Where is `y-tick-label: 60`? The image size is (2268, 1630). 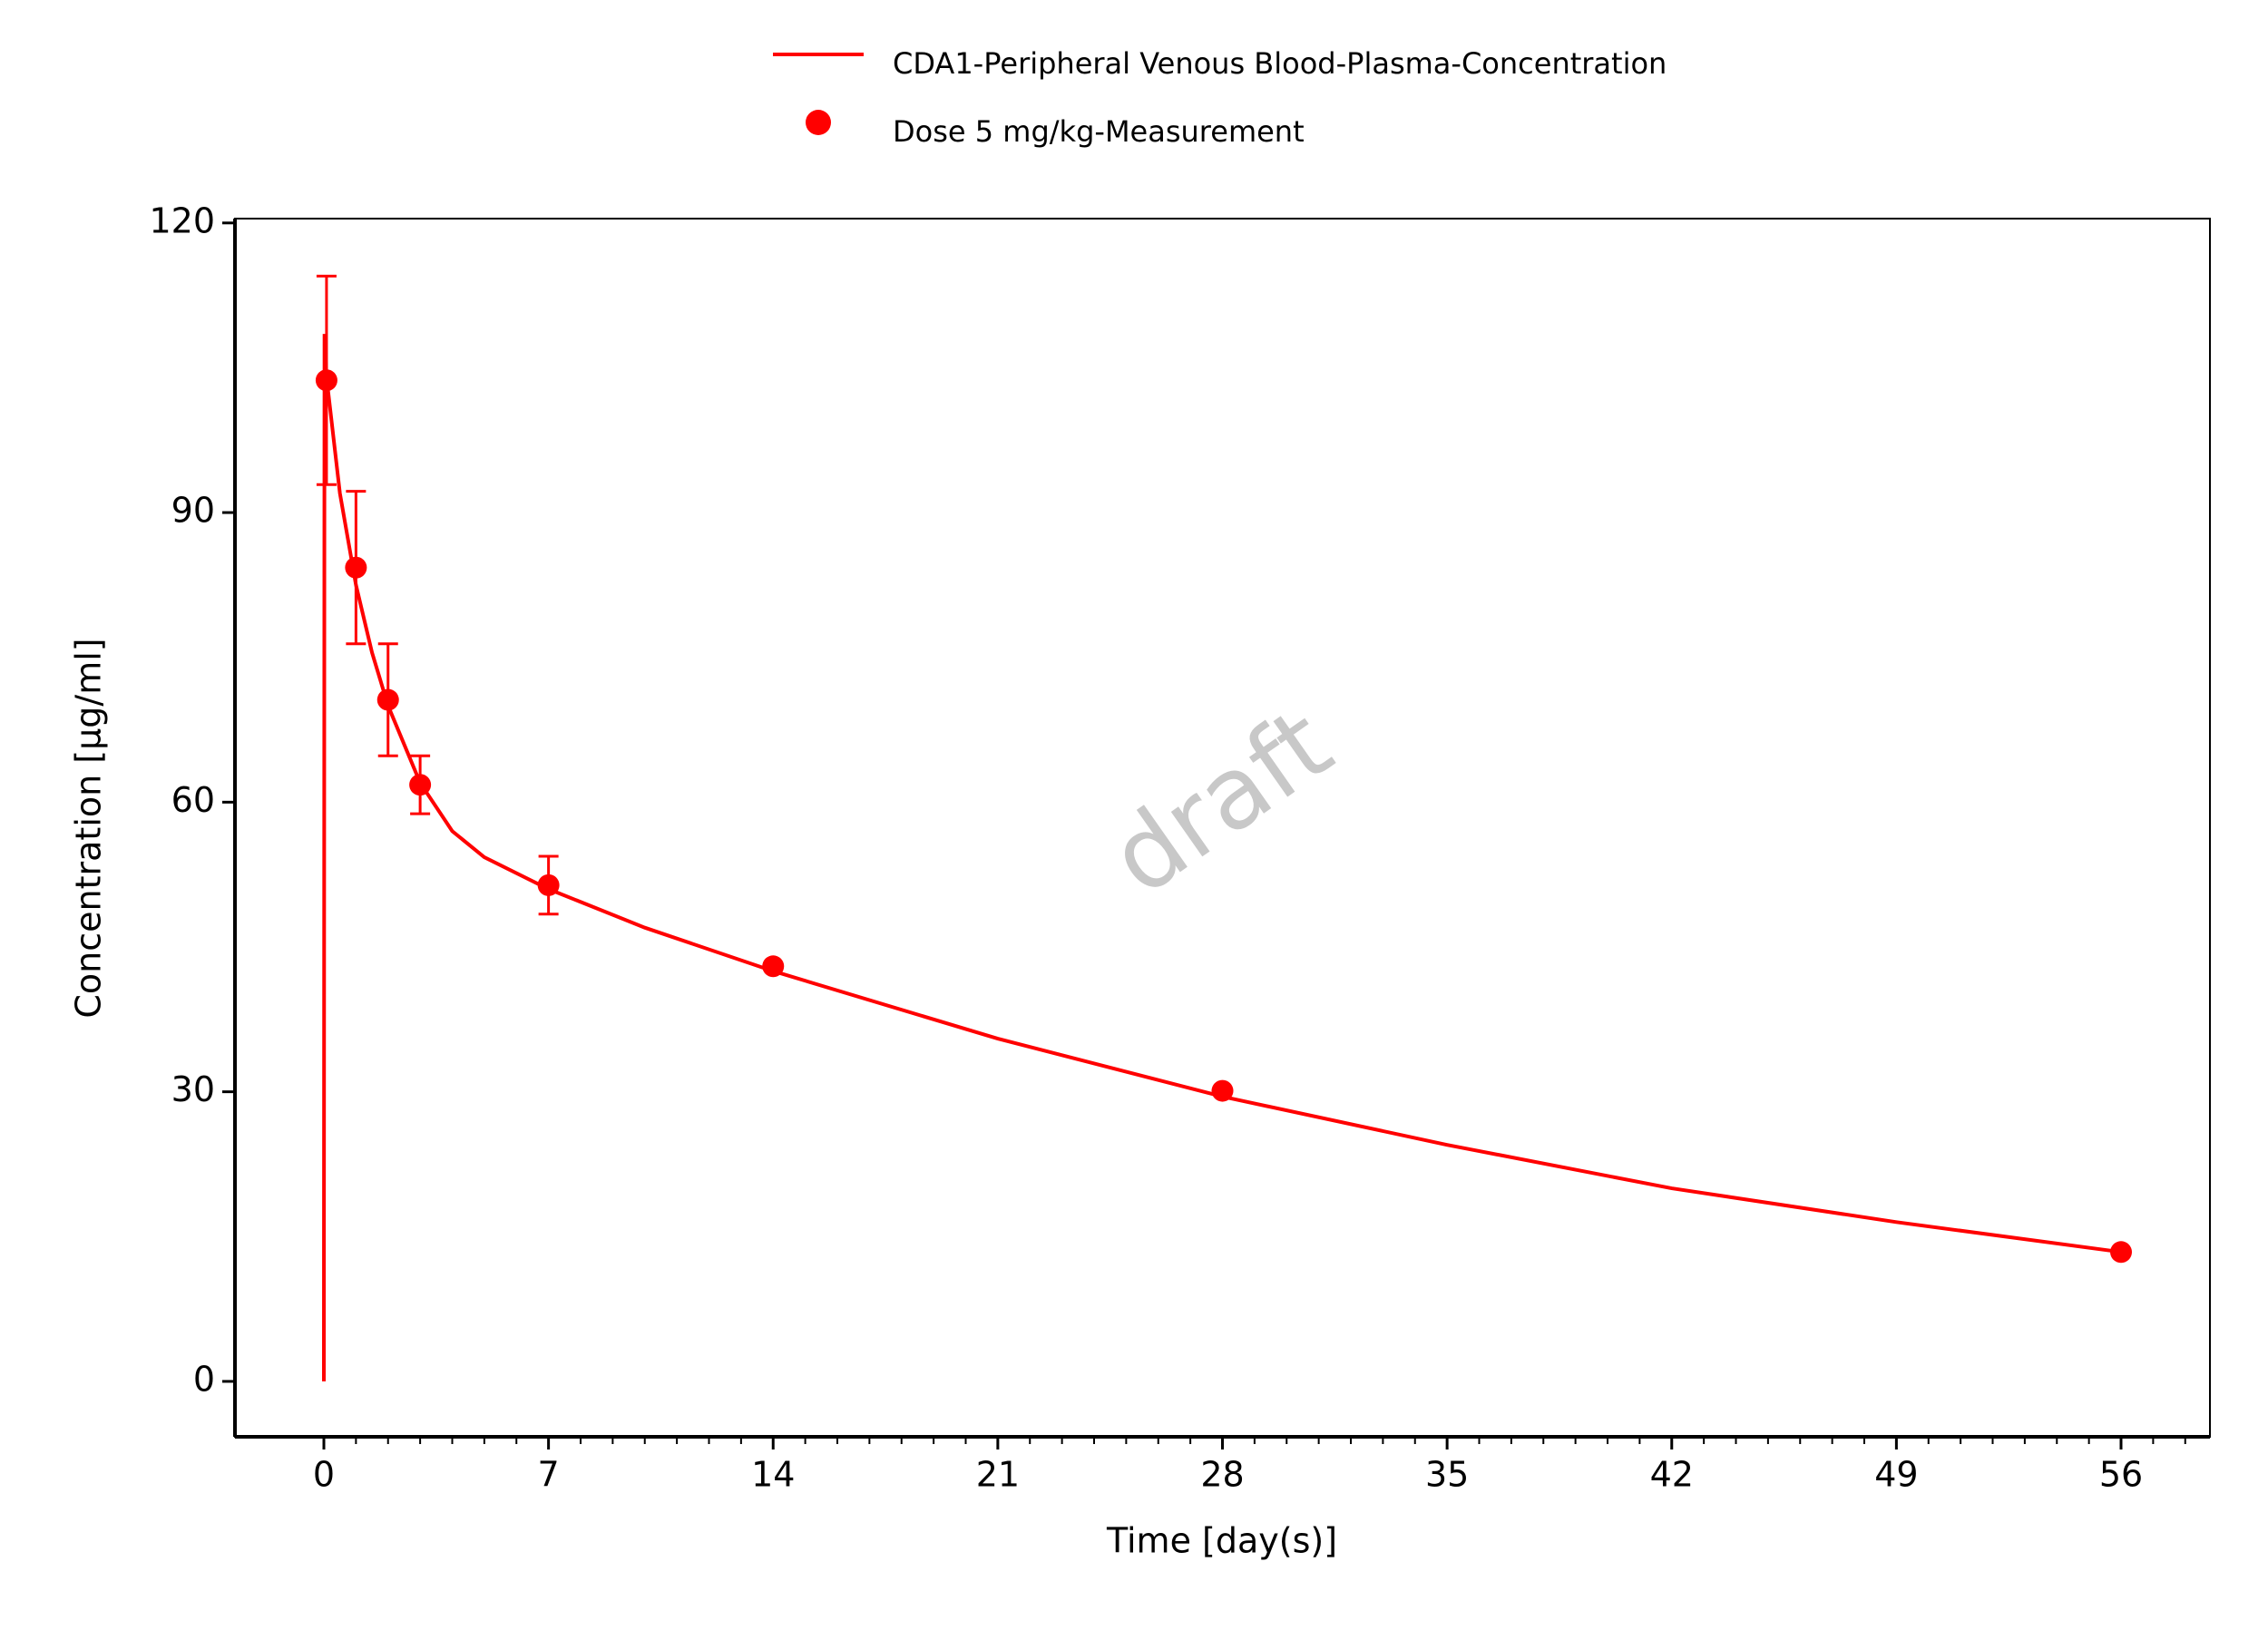
y-tick-label: 60 is located at coordinates (193, 800).